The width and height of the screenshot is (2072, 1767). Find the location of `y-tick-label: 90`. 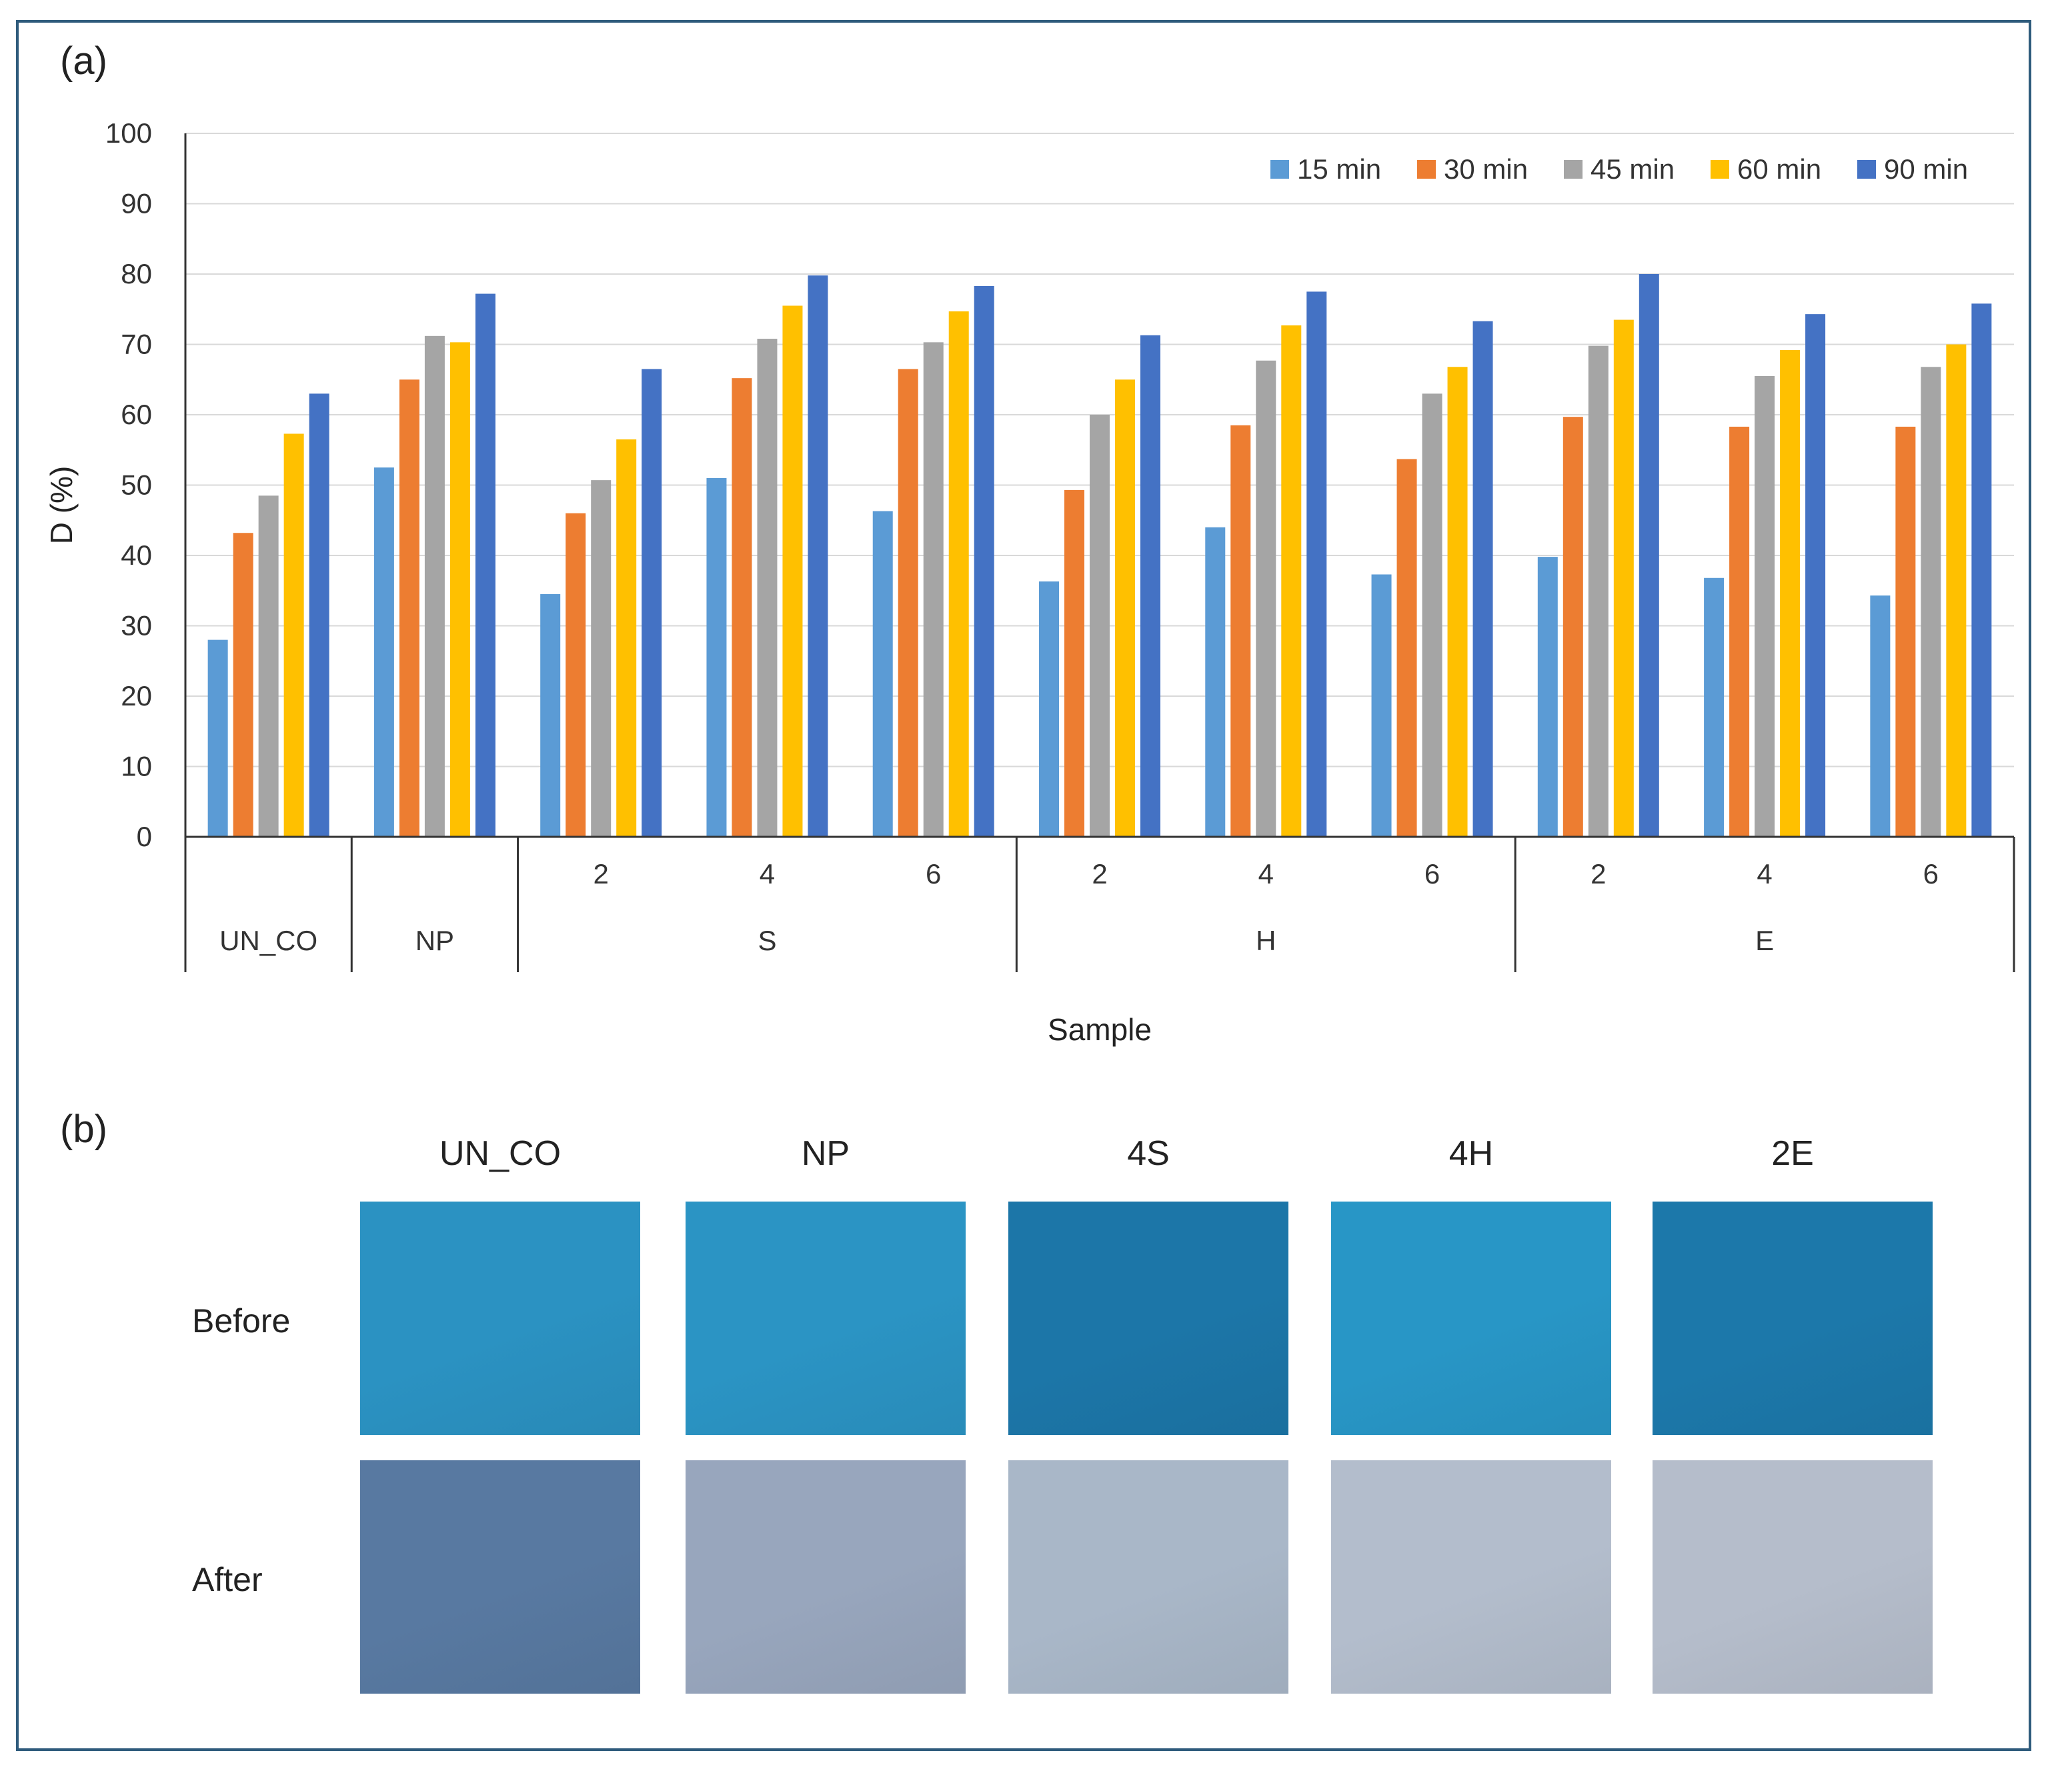

y-tick-label: 90 is located at coordinates (136, 204).